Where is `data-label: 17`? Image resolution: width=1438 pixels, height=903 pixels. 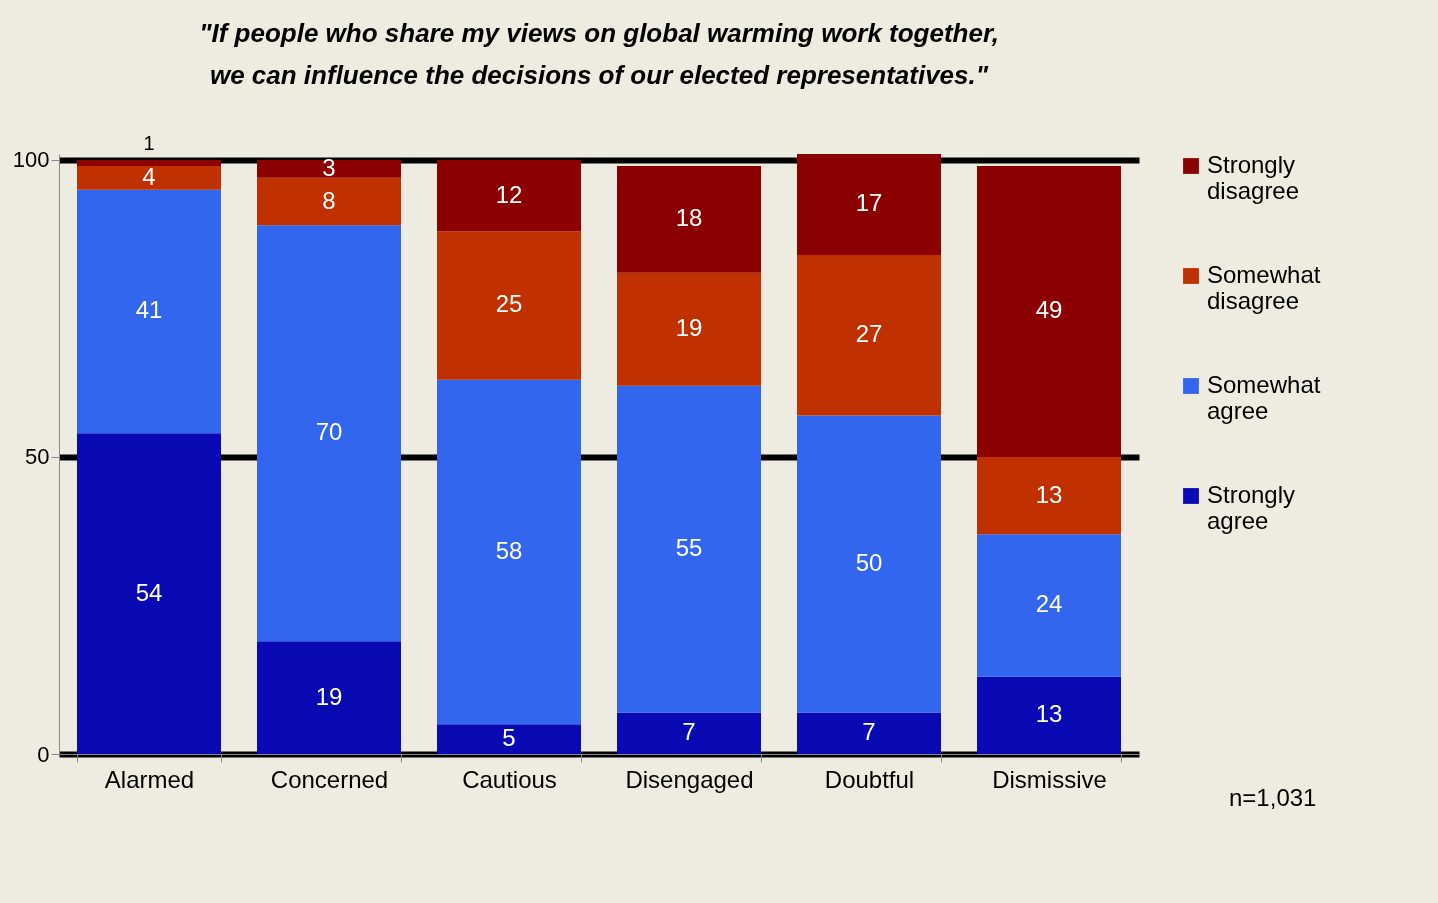 data-label: 17 is located at coordinates (869, 203).